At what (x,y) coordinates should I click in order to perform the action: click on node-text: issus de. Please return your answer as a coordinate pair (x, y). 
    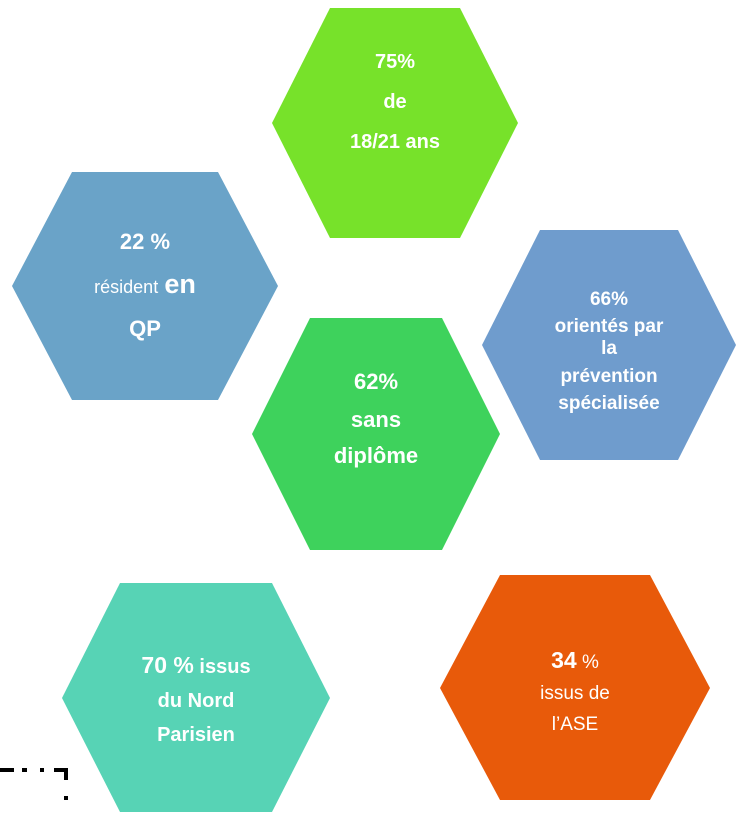
    Looking at the image, I should click on (575, 693).